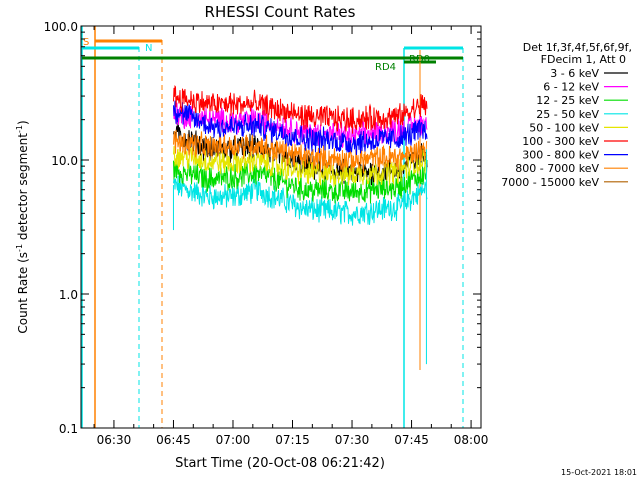 The height and width of the screenshot is (480, 640). What do you see at coordinates (560, 155) in the screenshot?
I see `legend-label: 300 - 800 keV` at bounding box center [560, 155].